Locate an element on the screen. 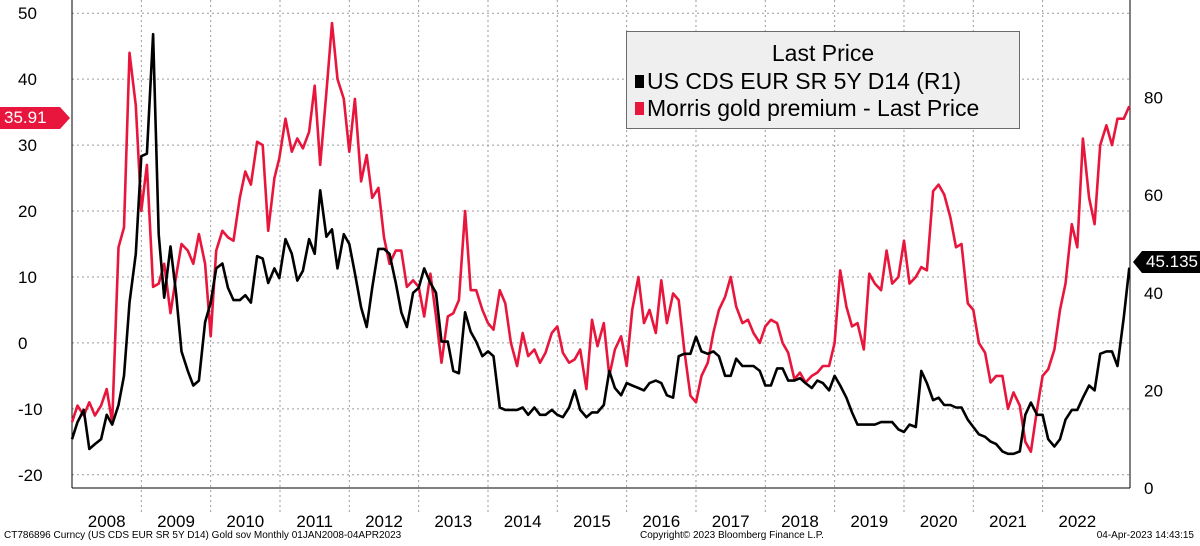  year-tick-label: 2021 is located at coordinates (1008, 521).